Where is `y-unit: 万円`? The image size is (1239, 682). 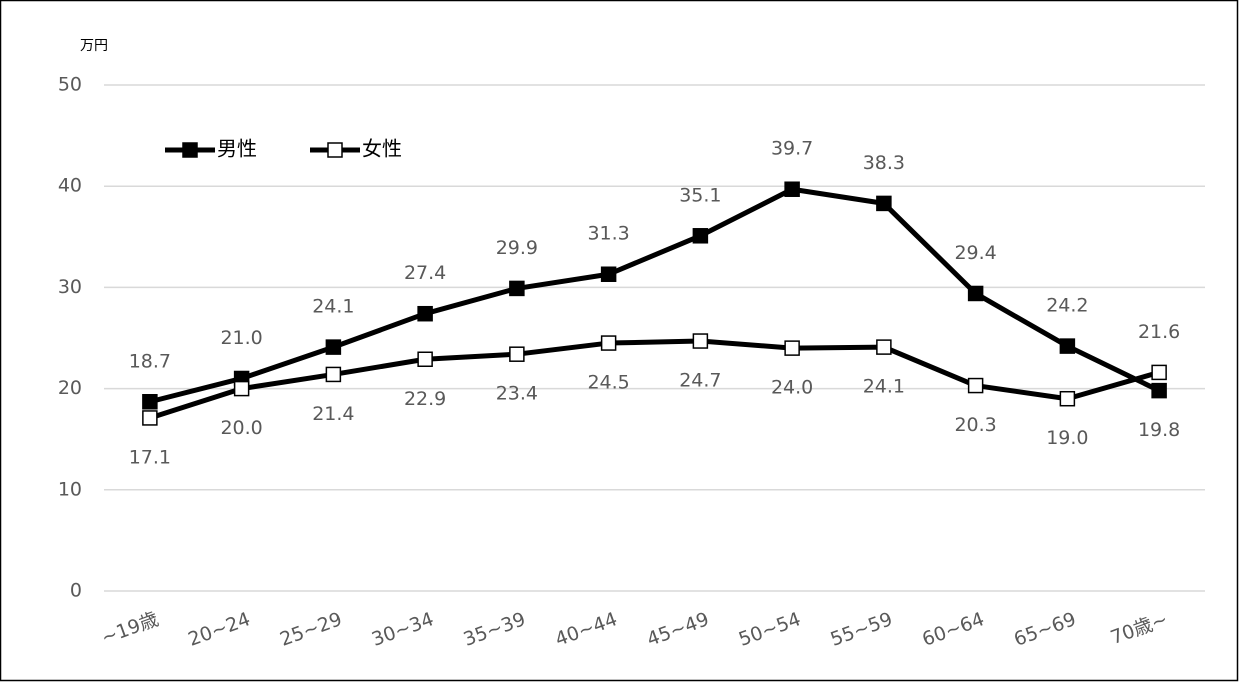 y-unit: 万円 is located at coordinates (94, 46).